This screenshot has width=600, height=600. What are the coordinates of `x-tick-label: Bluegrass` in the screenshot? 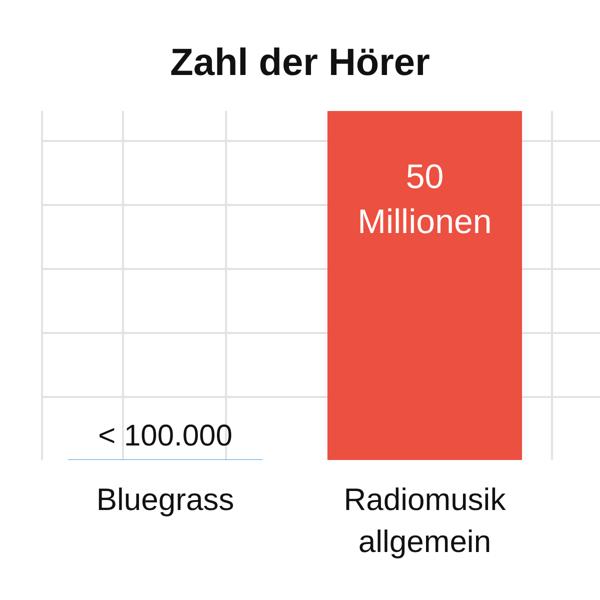 It's located at (165, 499).